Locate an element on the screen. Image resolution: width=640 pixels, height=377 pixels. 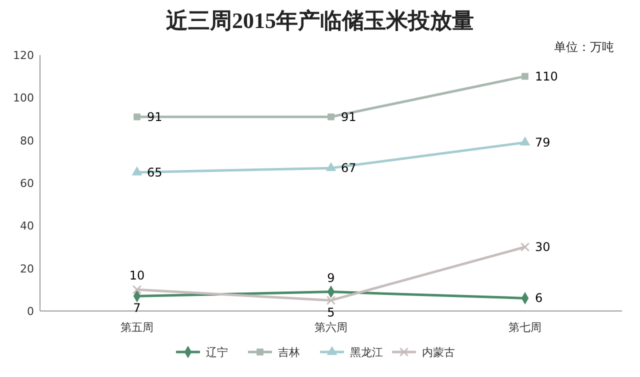
data-label: 110 is located at coordinates (546, 76).